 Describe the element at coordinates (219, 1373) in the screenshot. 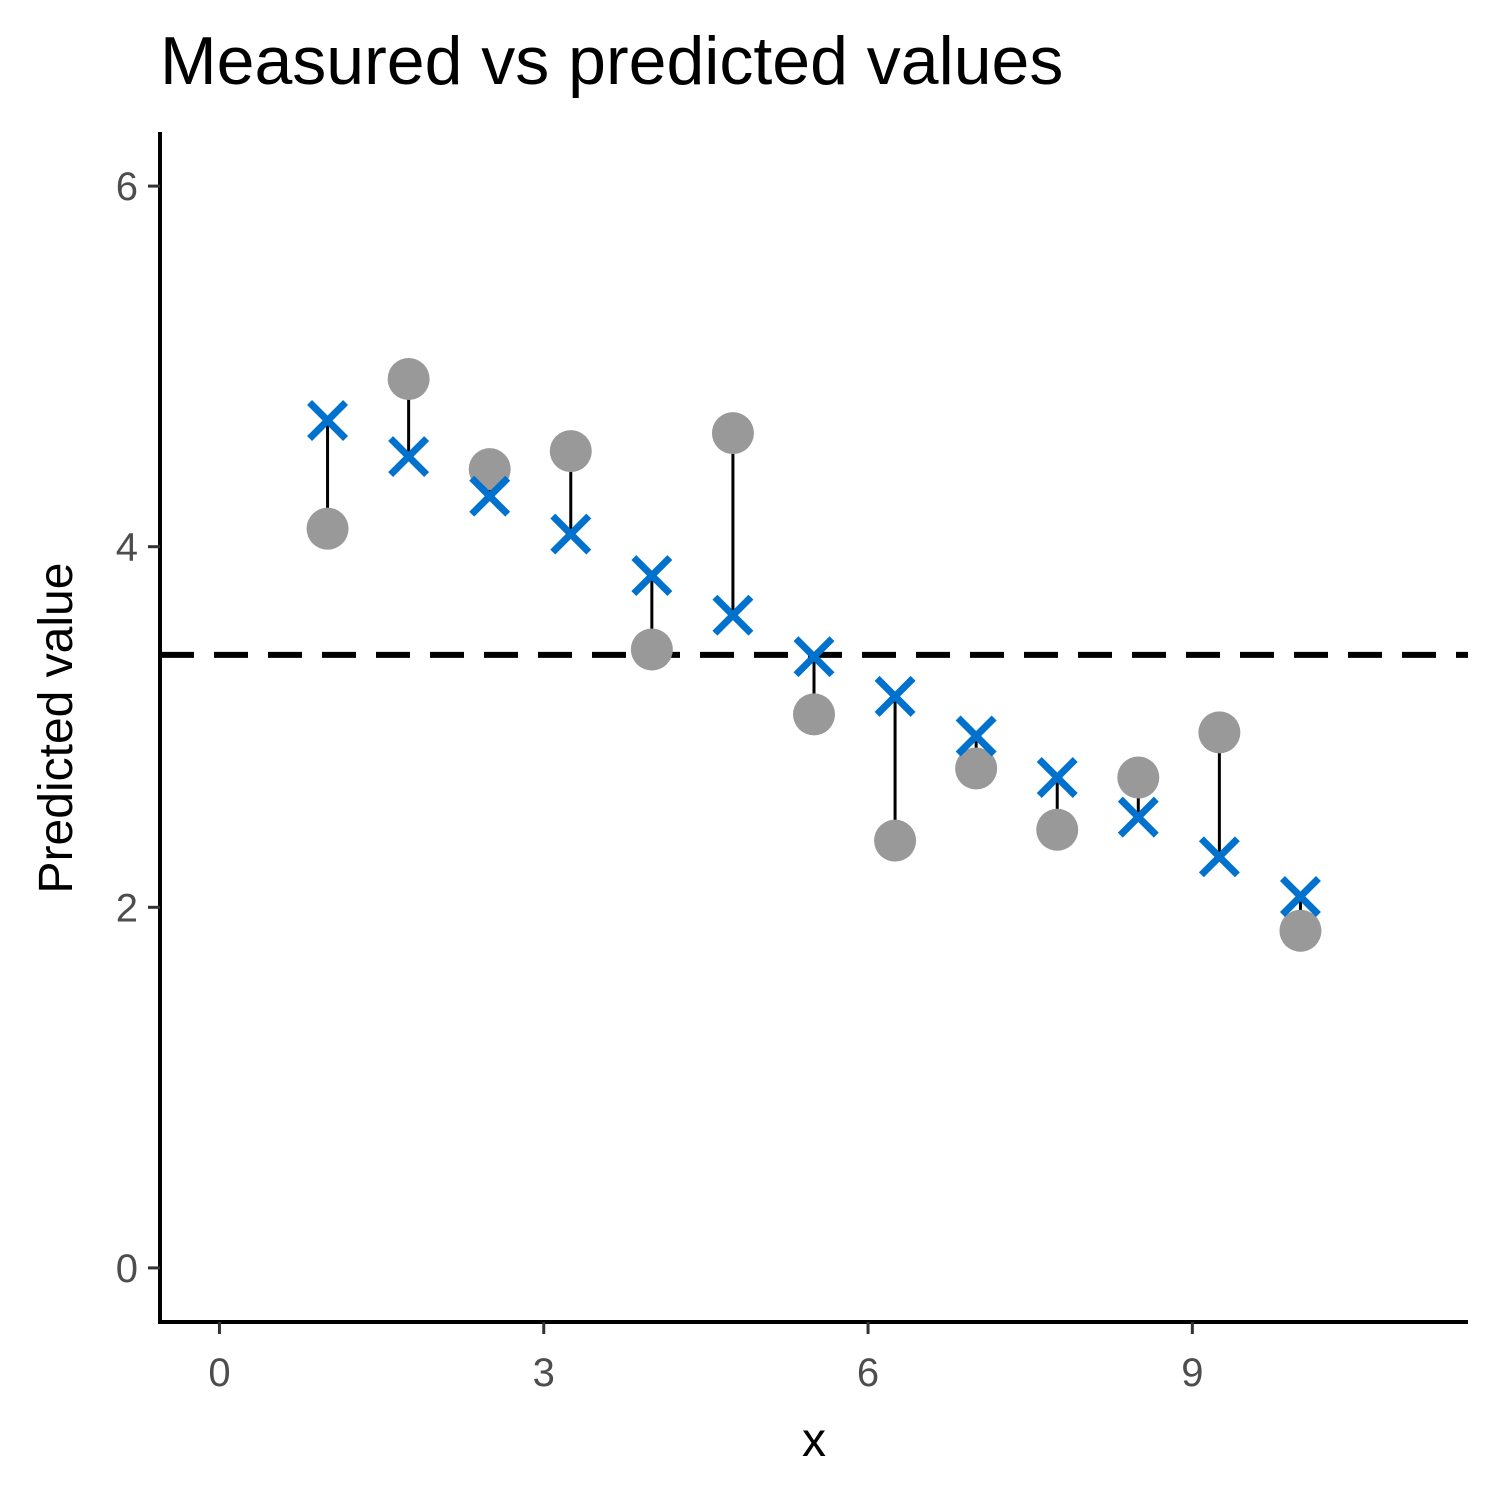

I see `x-tick-label: 0` at that location.